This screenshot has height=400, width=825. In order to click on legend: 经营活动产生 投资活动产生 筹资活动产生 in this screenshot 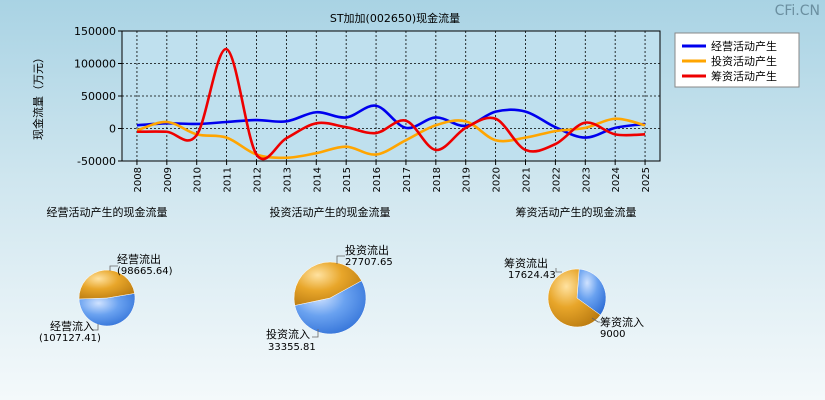, I will do `click(737, 60)`.